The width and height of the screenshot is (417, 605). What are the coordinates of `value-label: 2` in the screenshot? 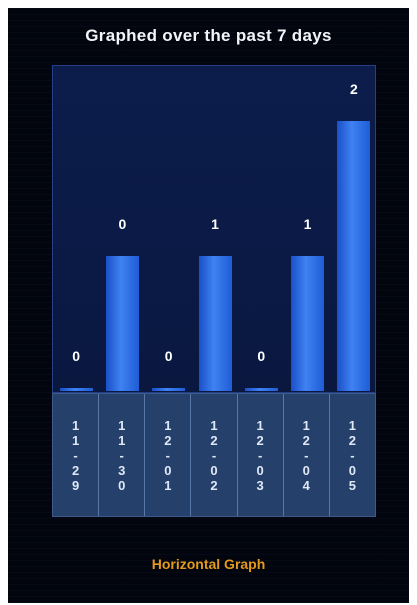 It's located at (353, 89).